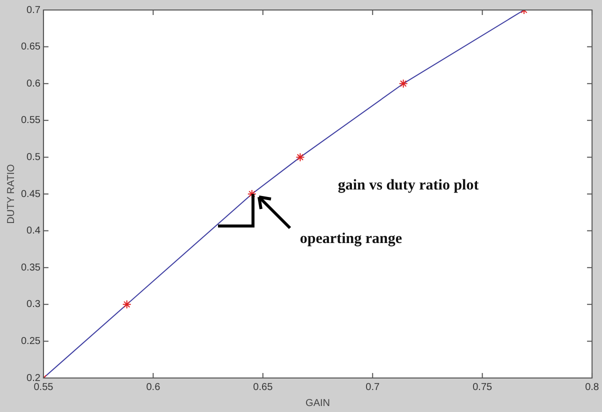 This screenshot has height=412, width=602. Describe the element at coordinates (33, 84) in the screenshot. I see `y-tick-label: 0.6` at that location.